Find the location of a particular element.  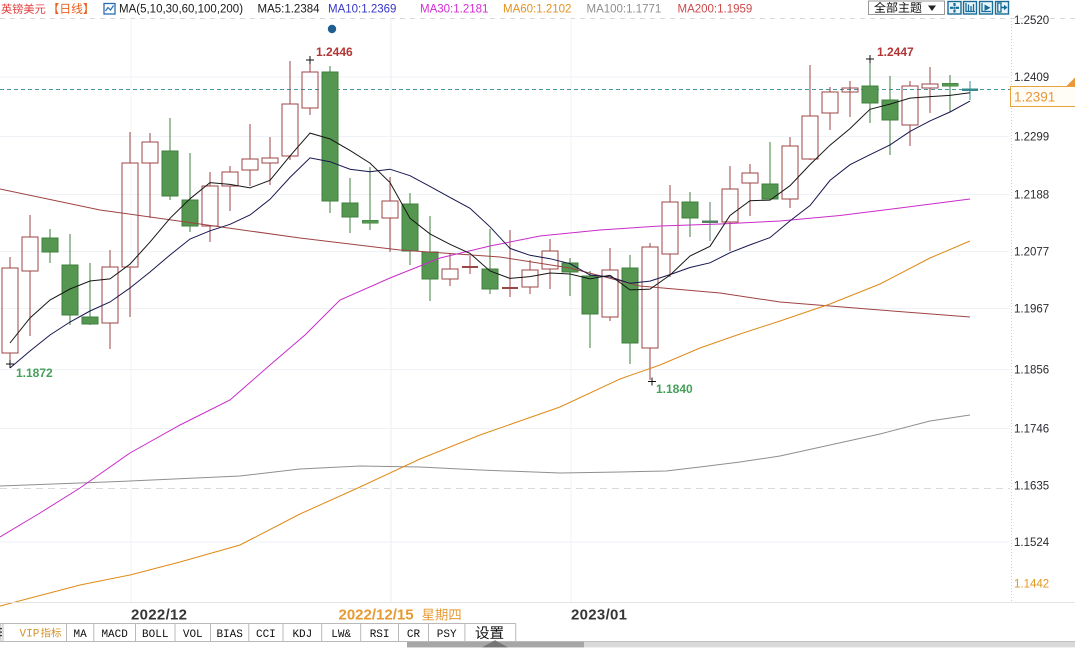

svg-text: 1.1840 is located at coordinates (674, 389).